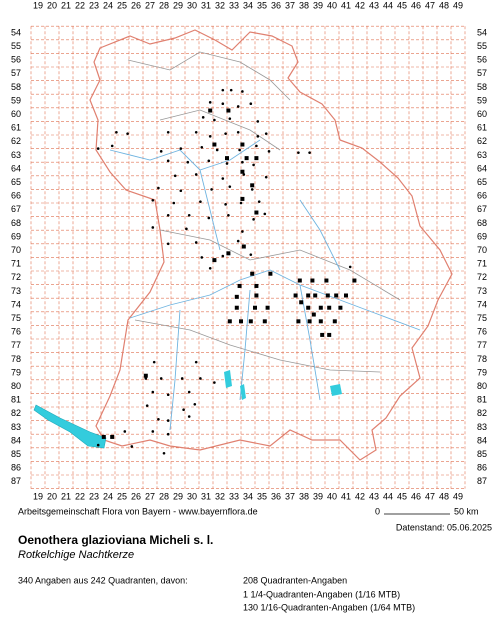 This screenshot has height=620, width=500. Describe the element at coordinates (318, 5) in the screenshot. I see `x-tick-label: 39` at that location.